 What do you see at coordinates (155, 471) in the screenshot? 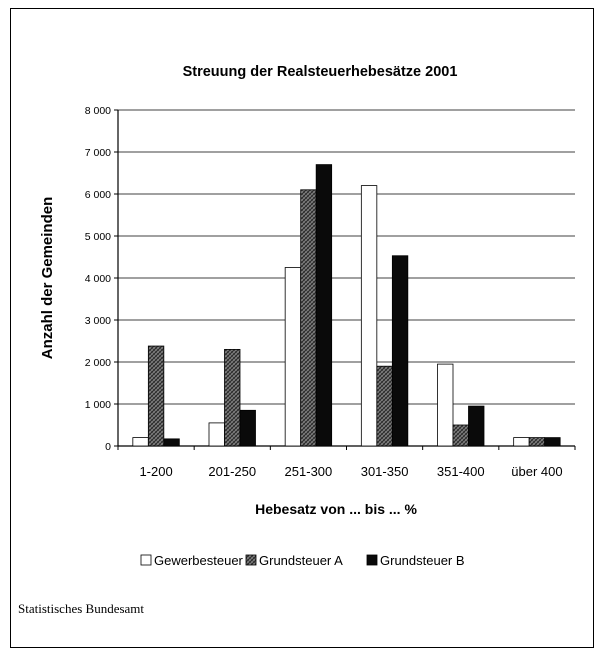
I see `x-tick-label: 1-200` at bounding box center [155, 471].